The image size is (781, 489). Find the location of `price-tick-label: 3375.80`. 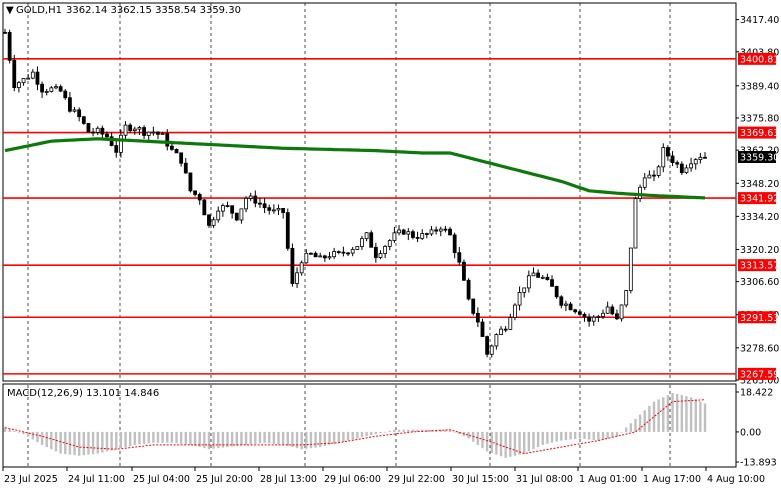

price-tick-label: 3375.80 is located at coordinates (759, 118).